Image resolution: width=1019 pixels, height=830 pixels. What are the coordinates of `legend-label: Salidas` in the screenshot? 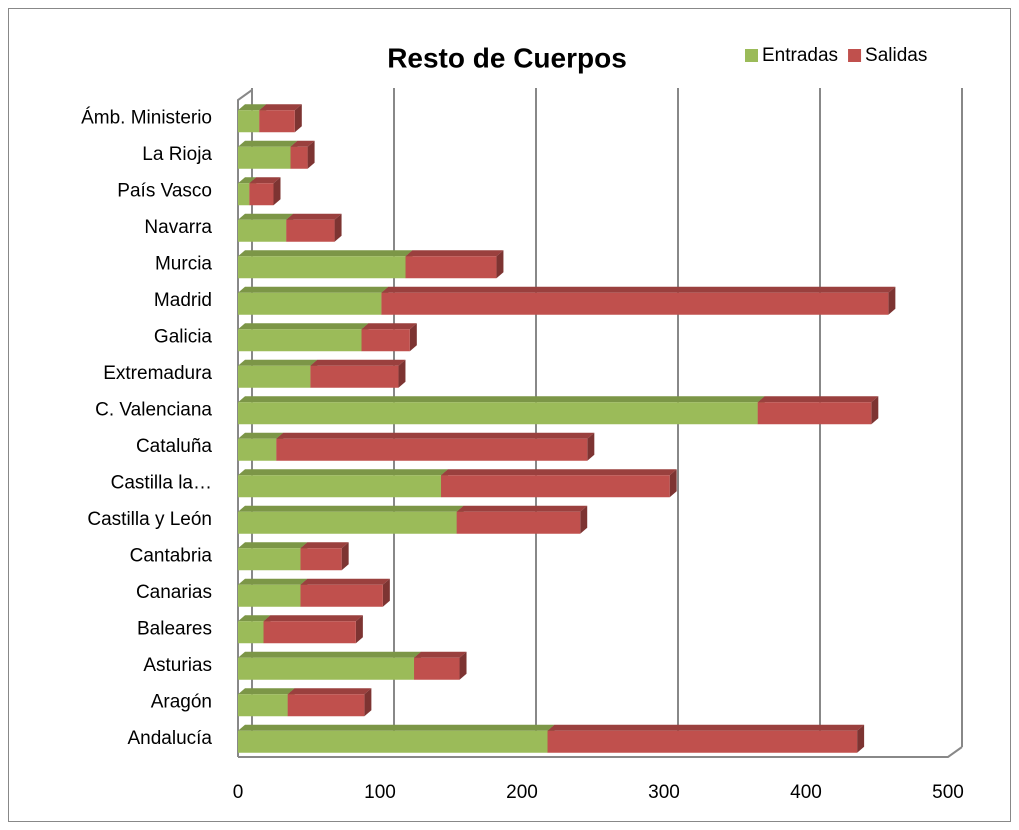 It's located at (896, 55).